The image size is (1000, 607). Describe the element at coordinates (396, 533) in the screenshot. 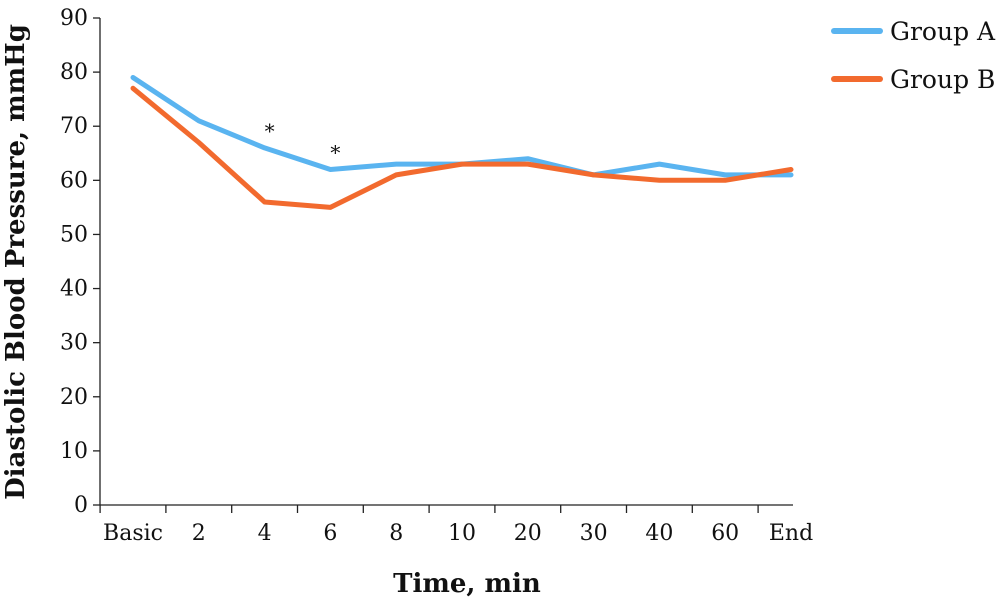

I see `x-tick-label: 8` at that location.